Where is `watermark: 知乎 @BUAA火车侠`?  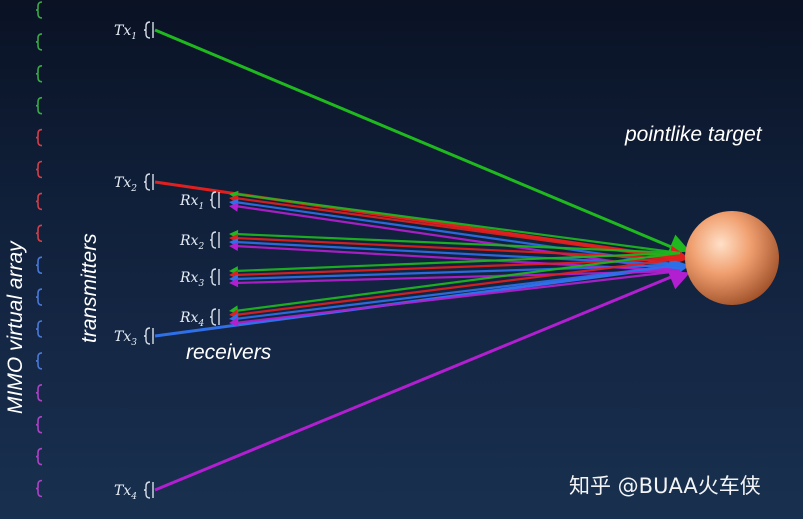
watermark: 知乎 @BUAA火车侠 is located at coordinates (665, 486).